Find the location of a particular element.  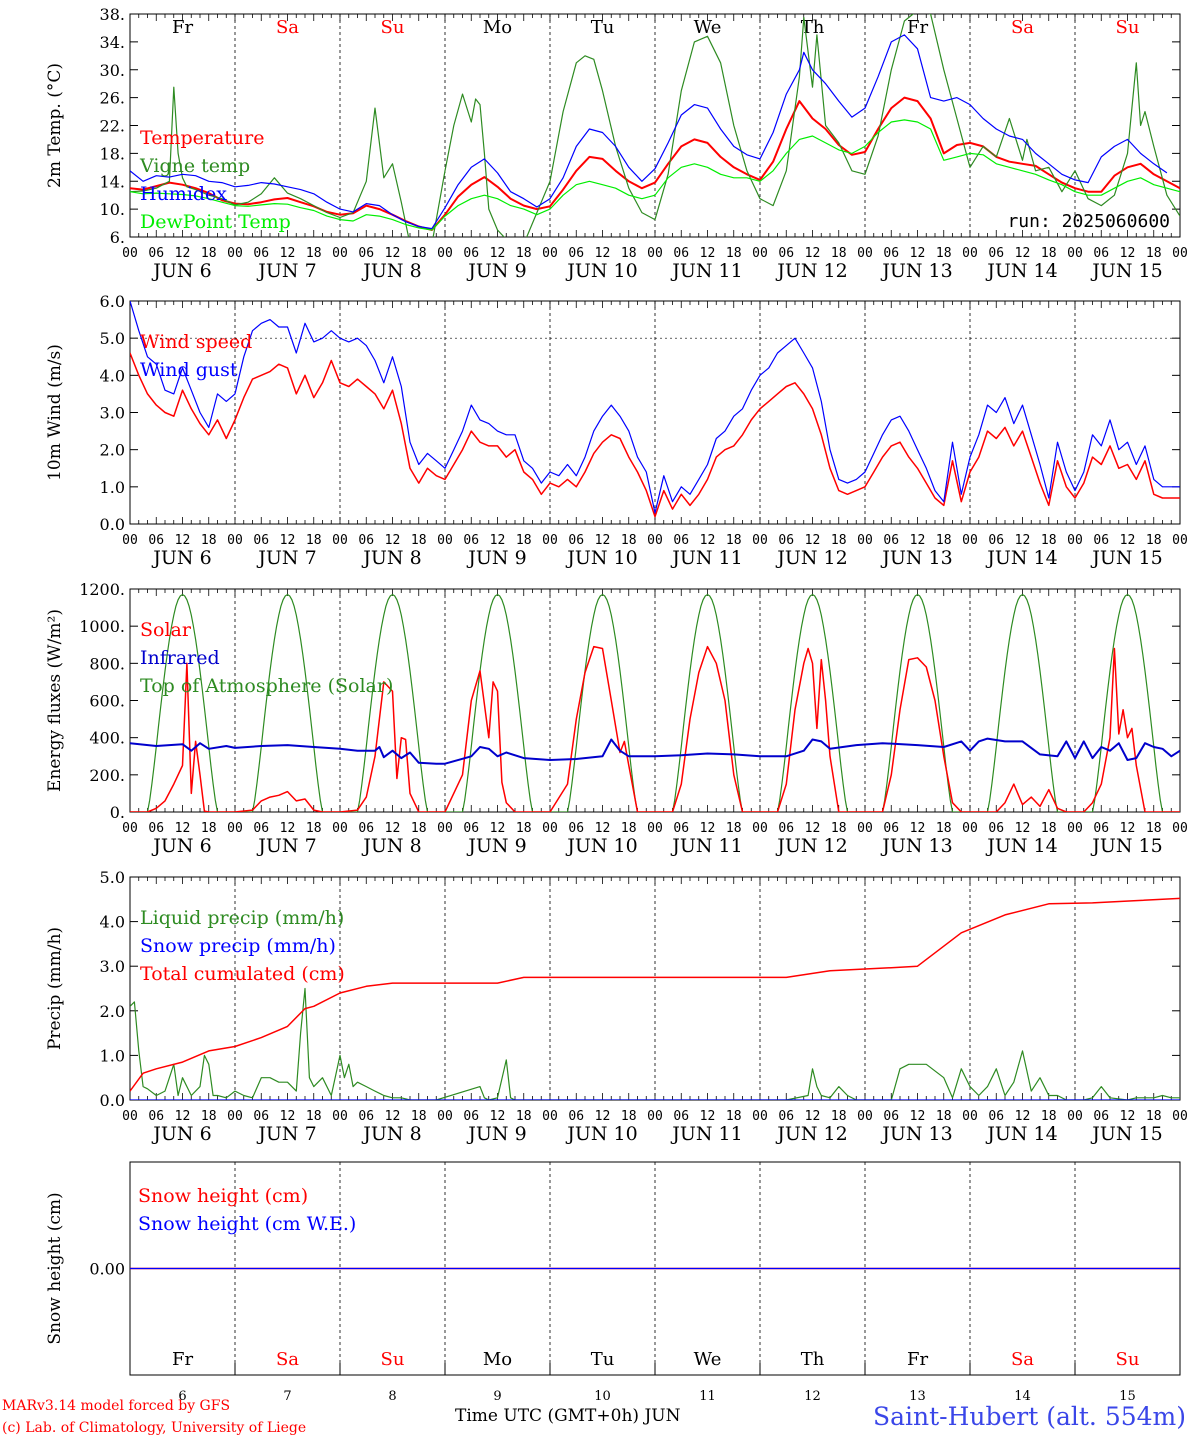

weekday-label: Su is located at coordinates (1128, 27).